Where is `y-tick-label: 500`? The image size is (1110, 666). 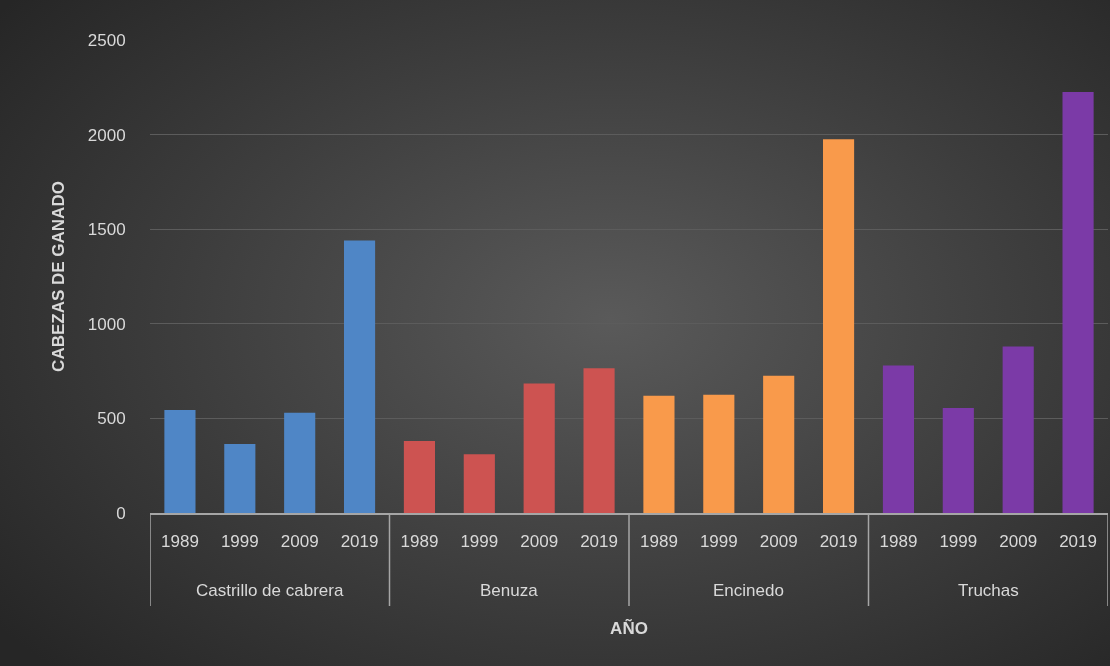
y-tick-label: 500 is located at coordinates (111, 419).